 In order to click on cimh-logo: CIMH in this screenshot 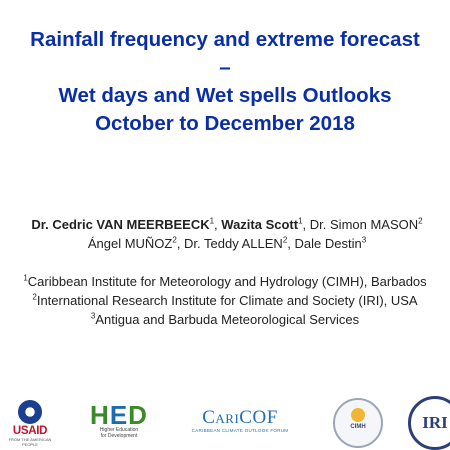, I will do `click(358, 423)`.